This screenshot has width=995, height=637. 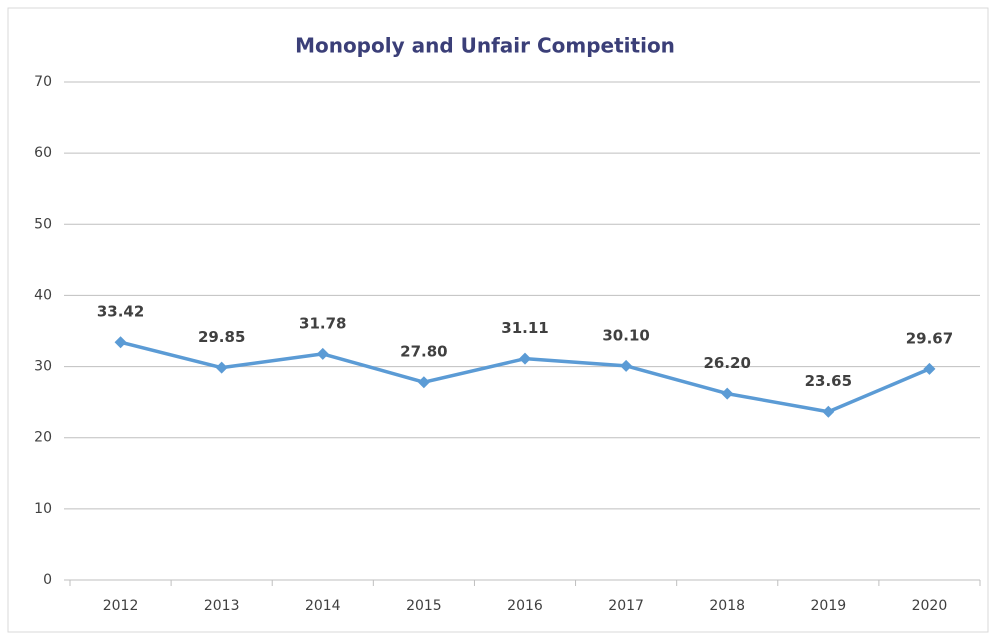 What do you see at coordinates (525, 606) in the screenshot?
I see `x-tick-label: 2016` at bounding box center [525, 606].